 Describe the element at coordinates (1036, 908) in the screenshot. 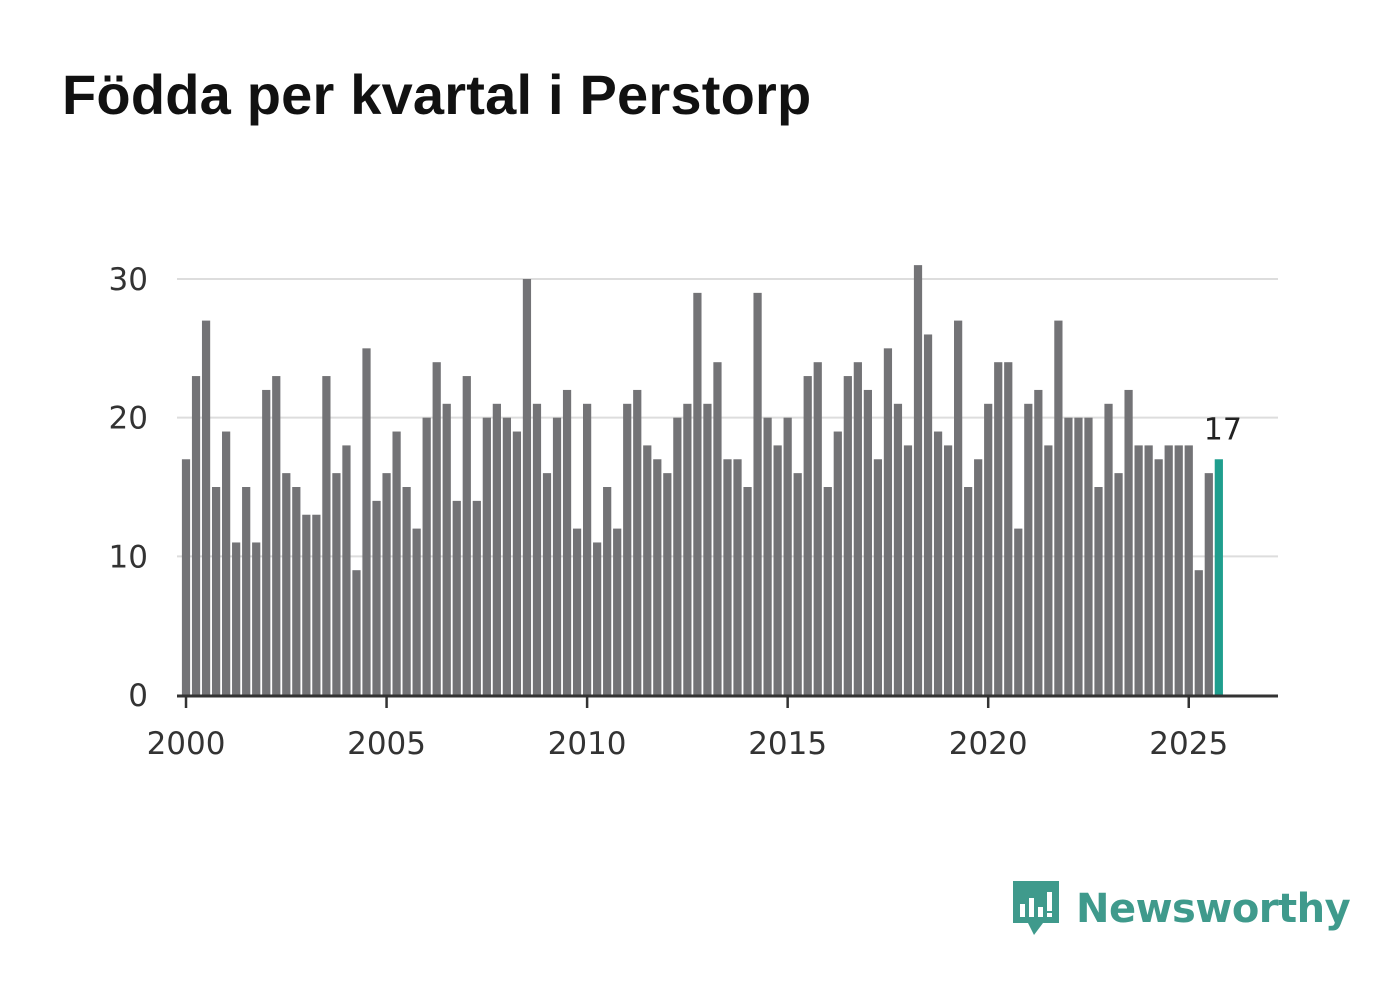

I see `newsworthy-logo-icon` at that location.